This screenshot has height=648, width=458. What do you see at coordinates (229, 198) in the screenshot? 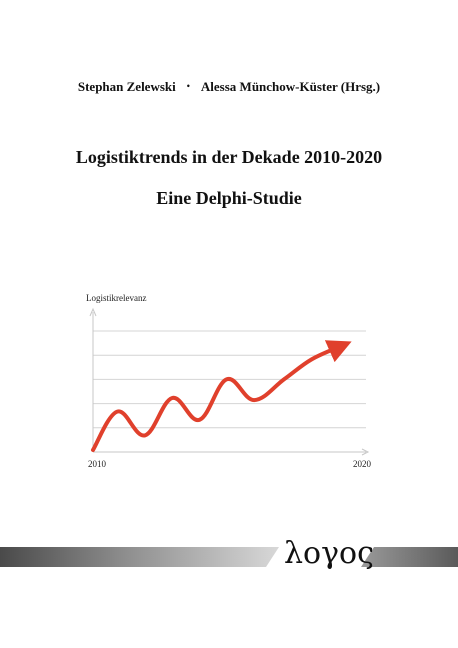
I see `book-subtitle: Eine Delphi-Studie` at bounding box center [229, 198].